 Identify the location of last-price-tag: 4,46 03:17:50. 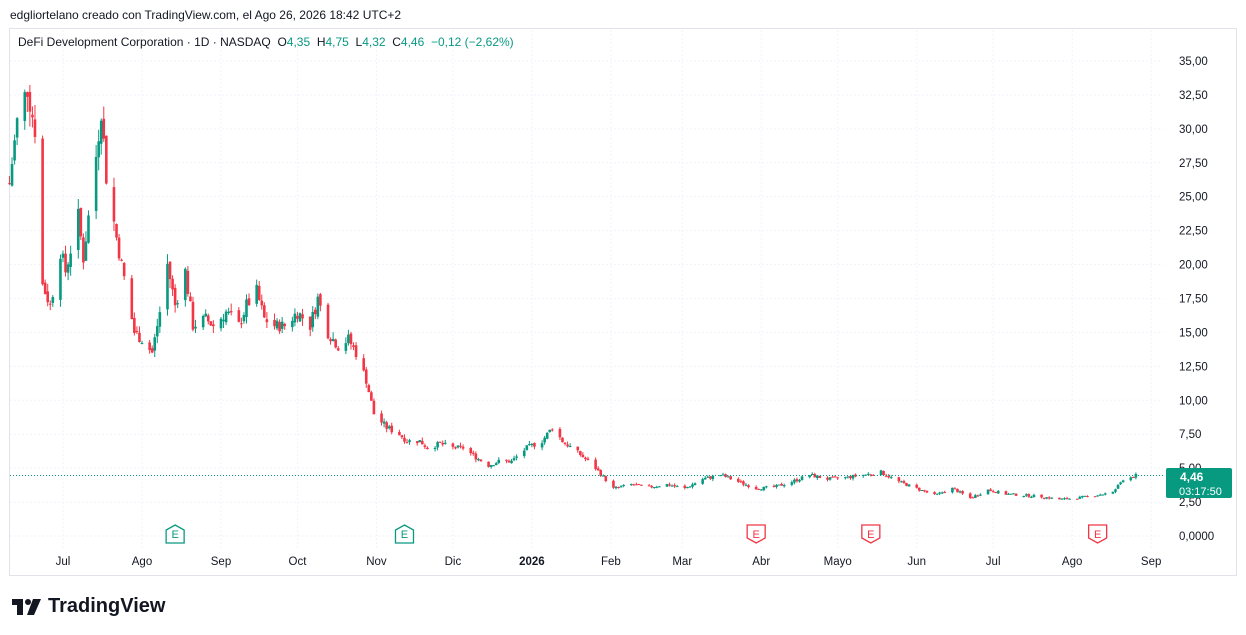
(1199, 483).